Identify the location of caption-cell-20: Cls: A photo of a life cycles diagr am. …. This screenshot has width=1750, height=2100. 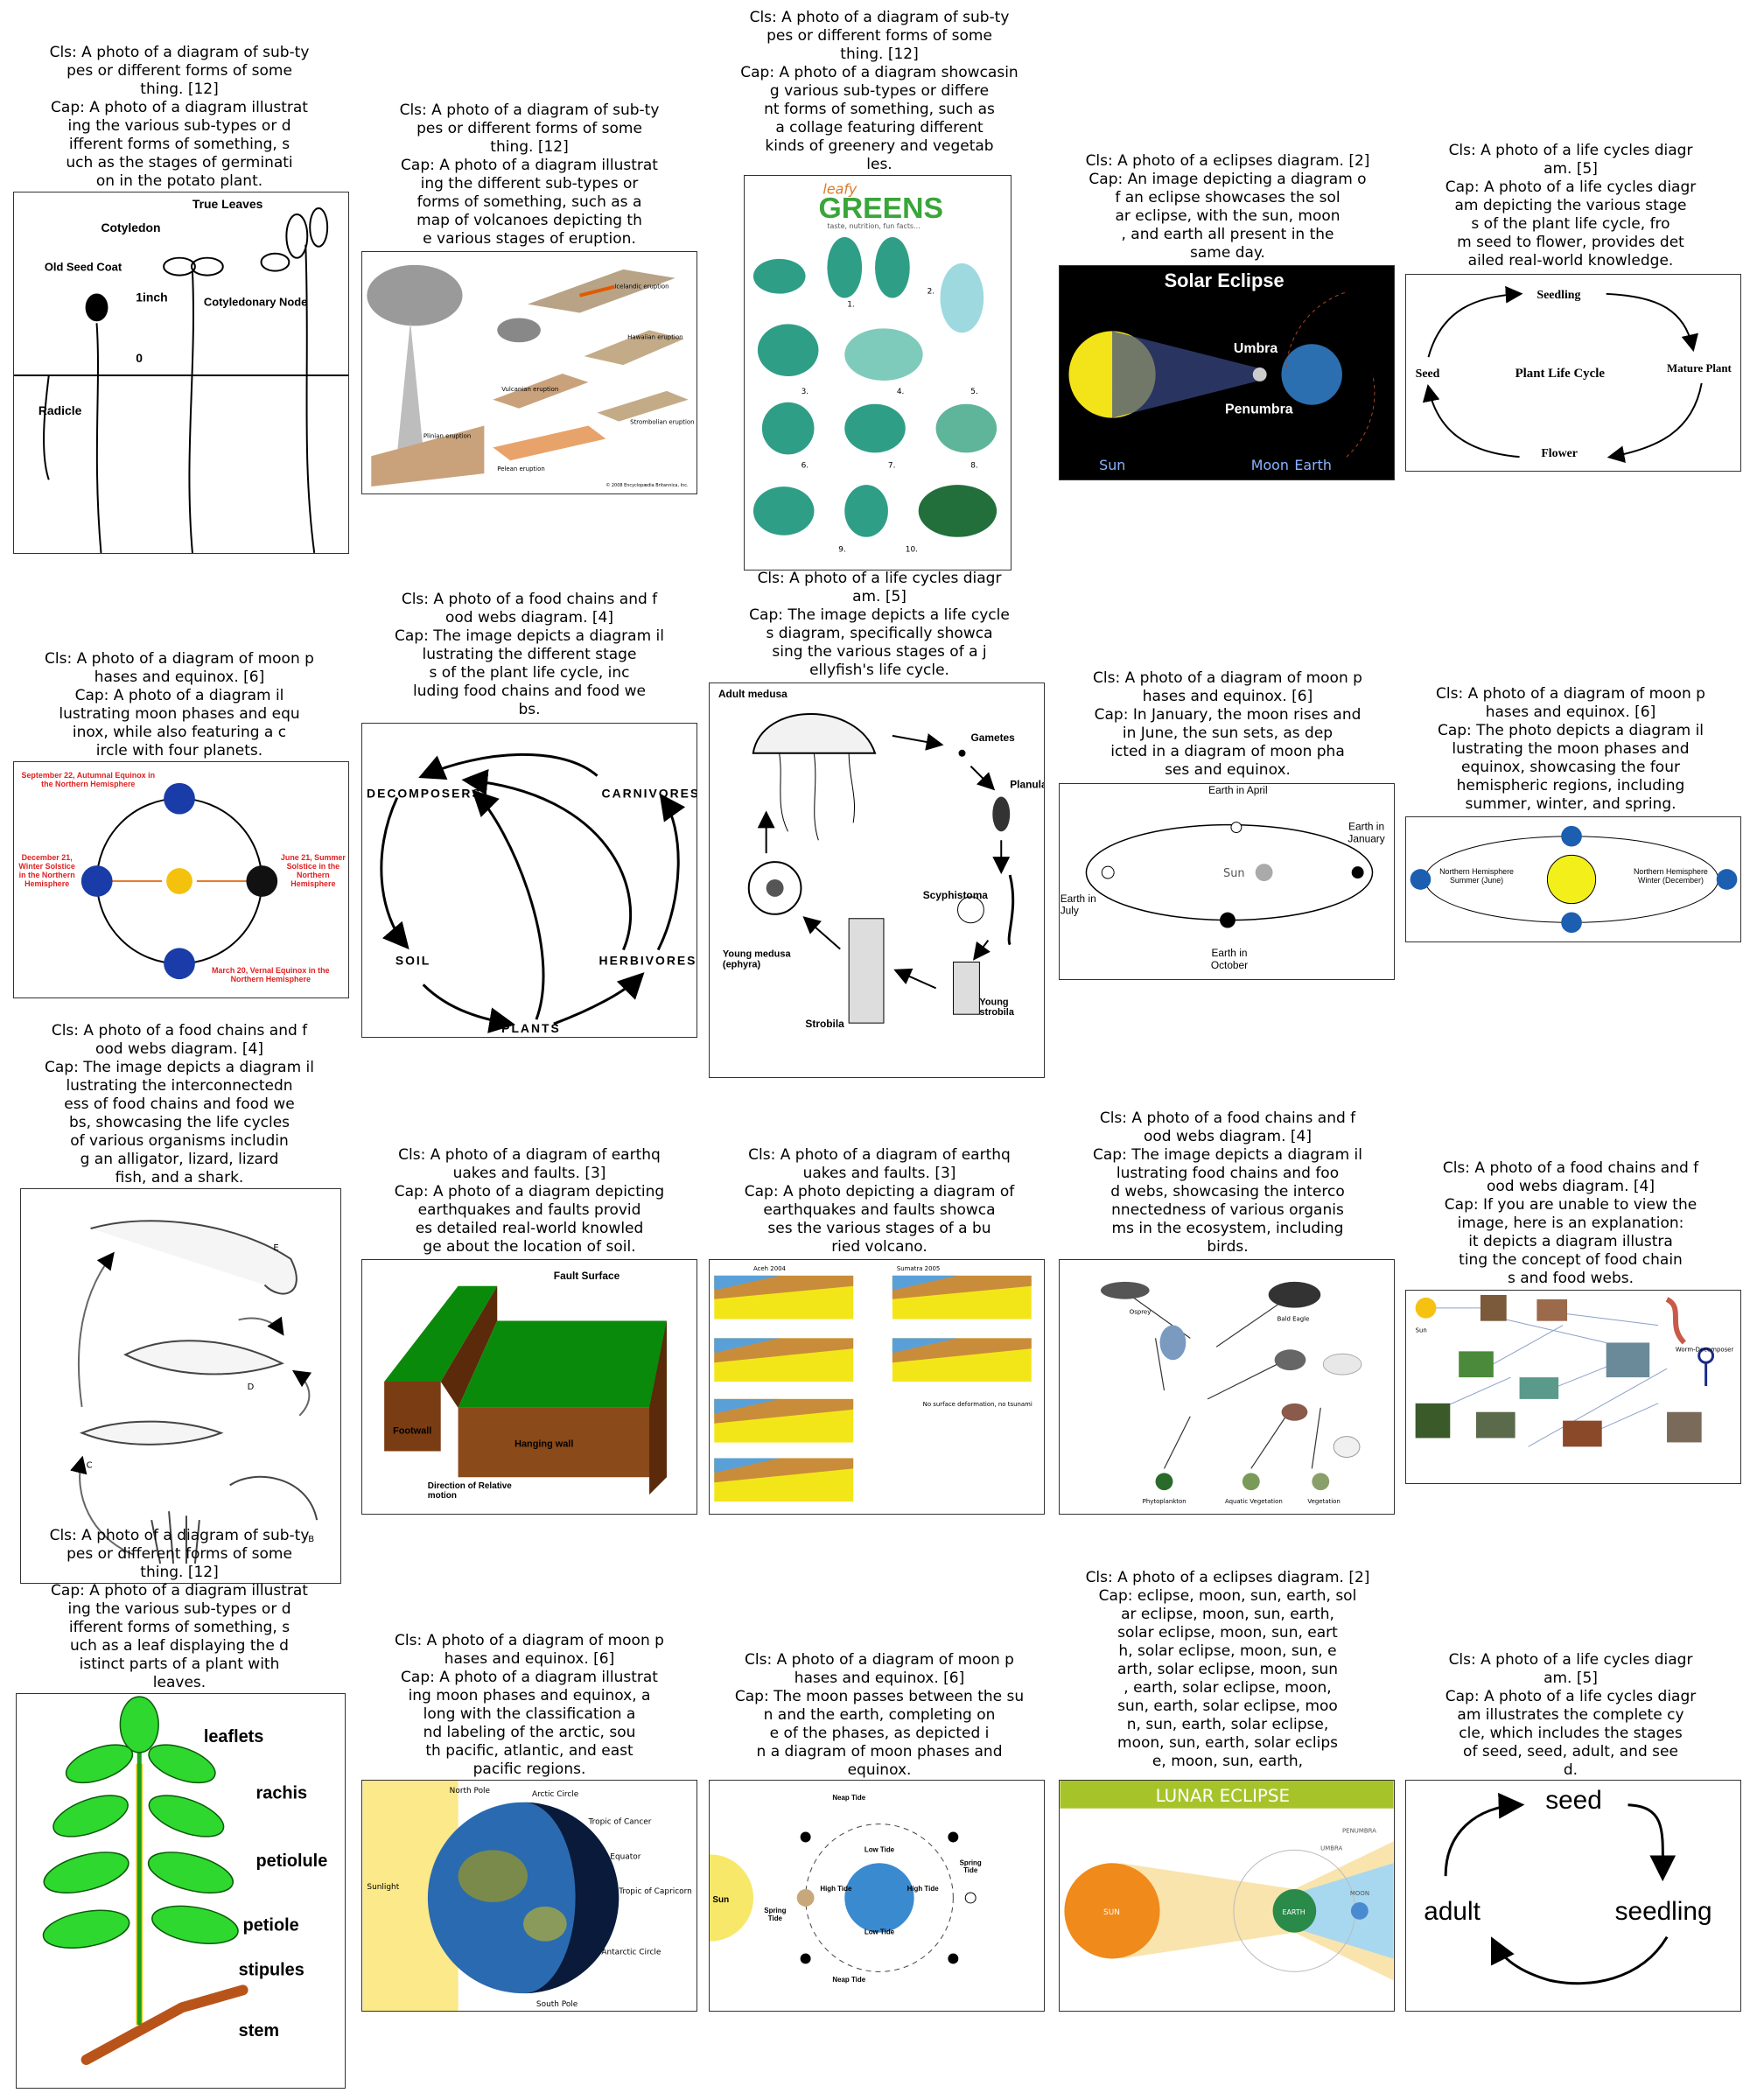
(1571, 1715).